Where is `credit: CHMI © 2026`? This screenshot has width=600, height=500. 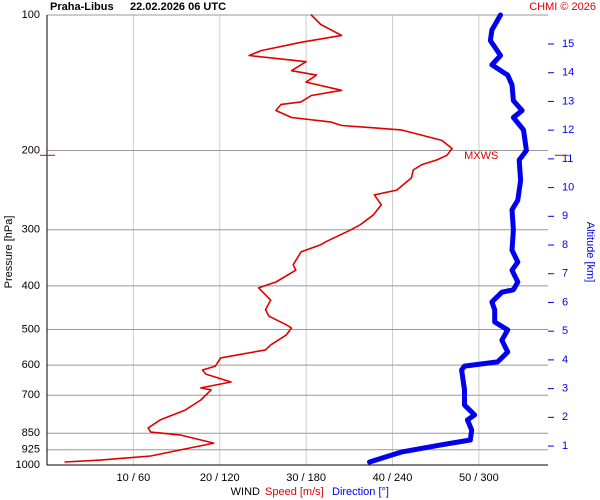 credit: CHMI © 2026 is located at coordinates (562, 7).